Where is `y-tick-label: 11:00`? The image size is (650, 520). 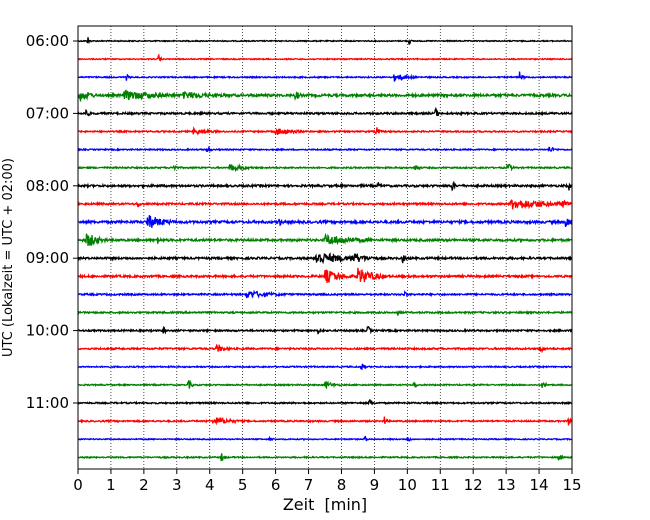
y-tick-label: 11:00 is located at coordinates (47, 403).